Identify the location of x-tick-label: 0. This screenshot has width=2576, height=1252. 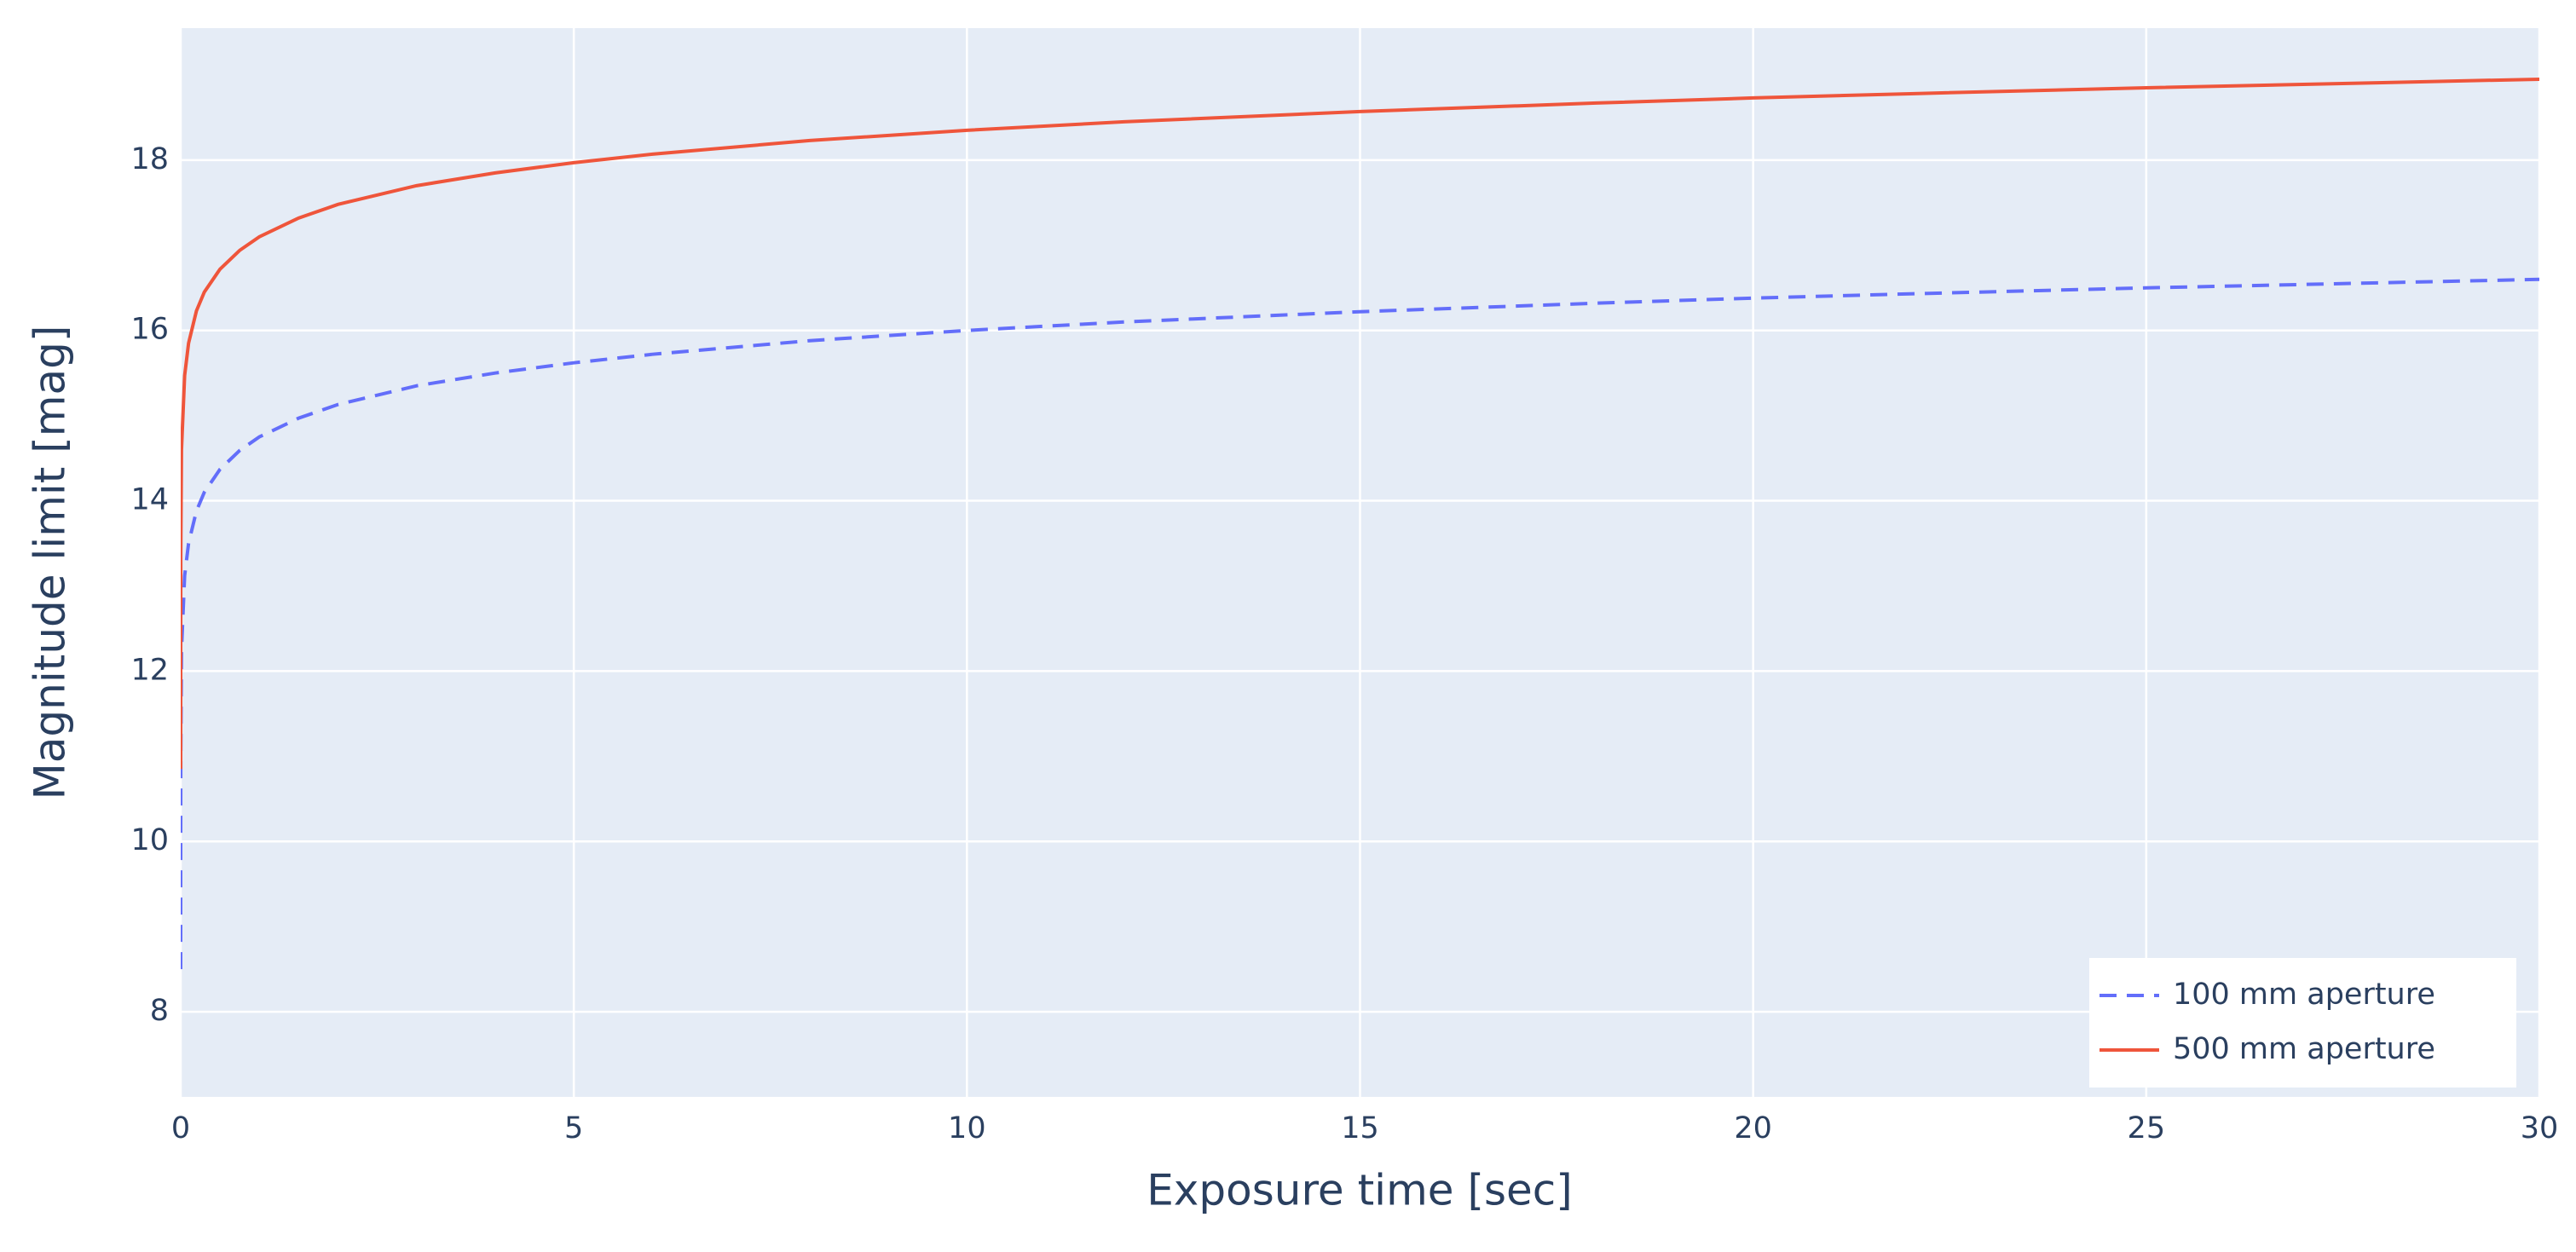
(180, 1128).